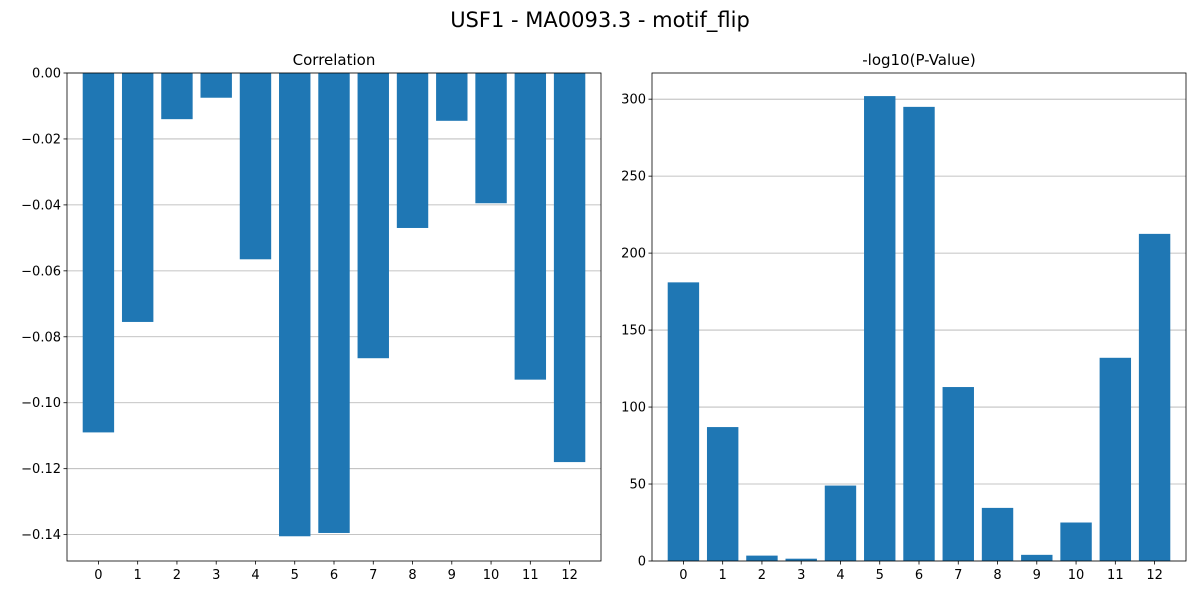 The width and height of the screenshot is (1200, 600). I want to click on ytick-label-0: 0.00, so click(46, 74).